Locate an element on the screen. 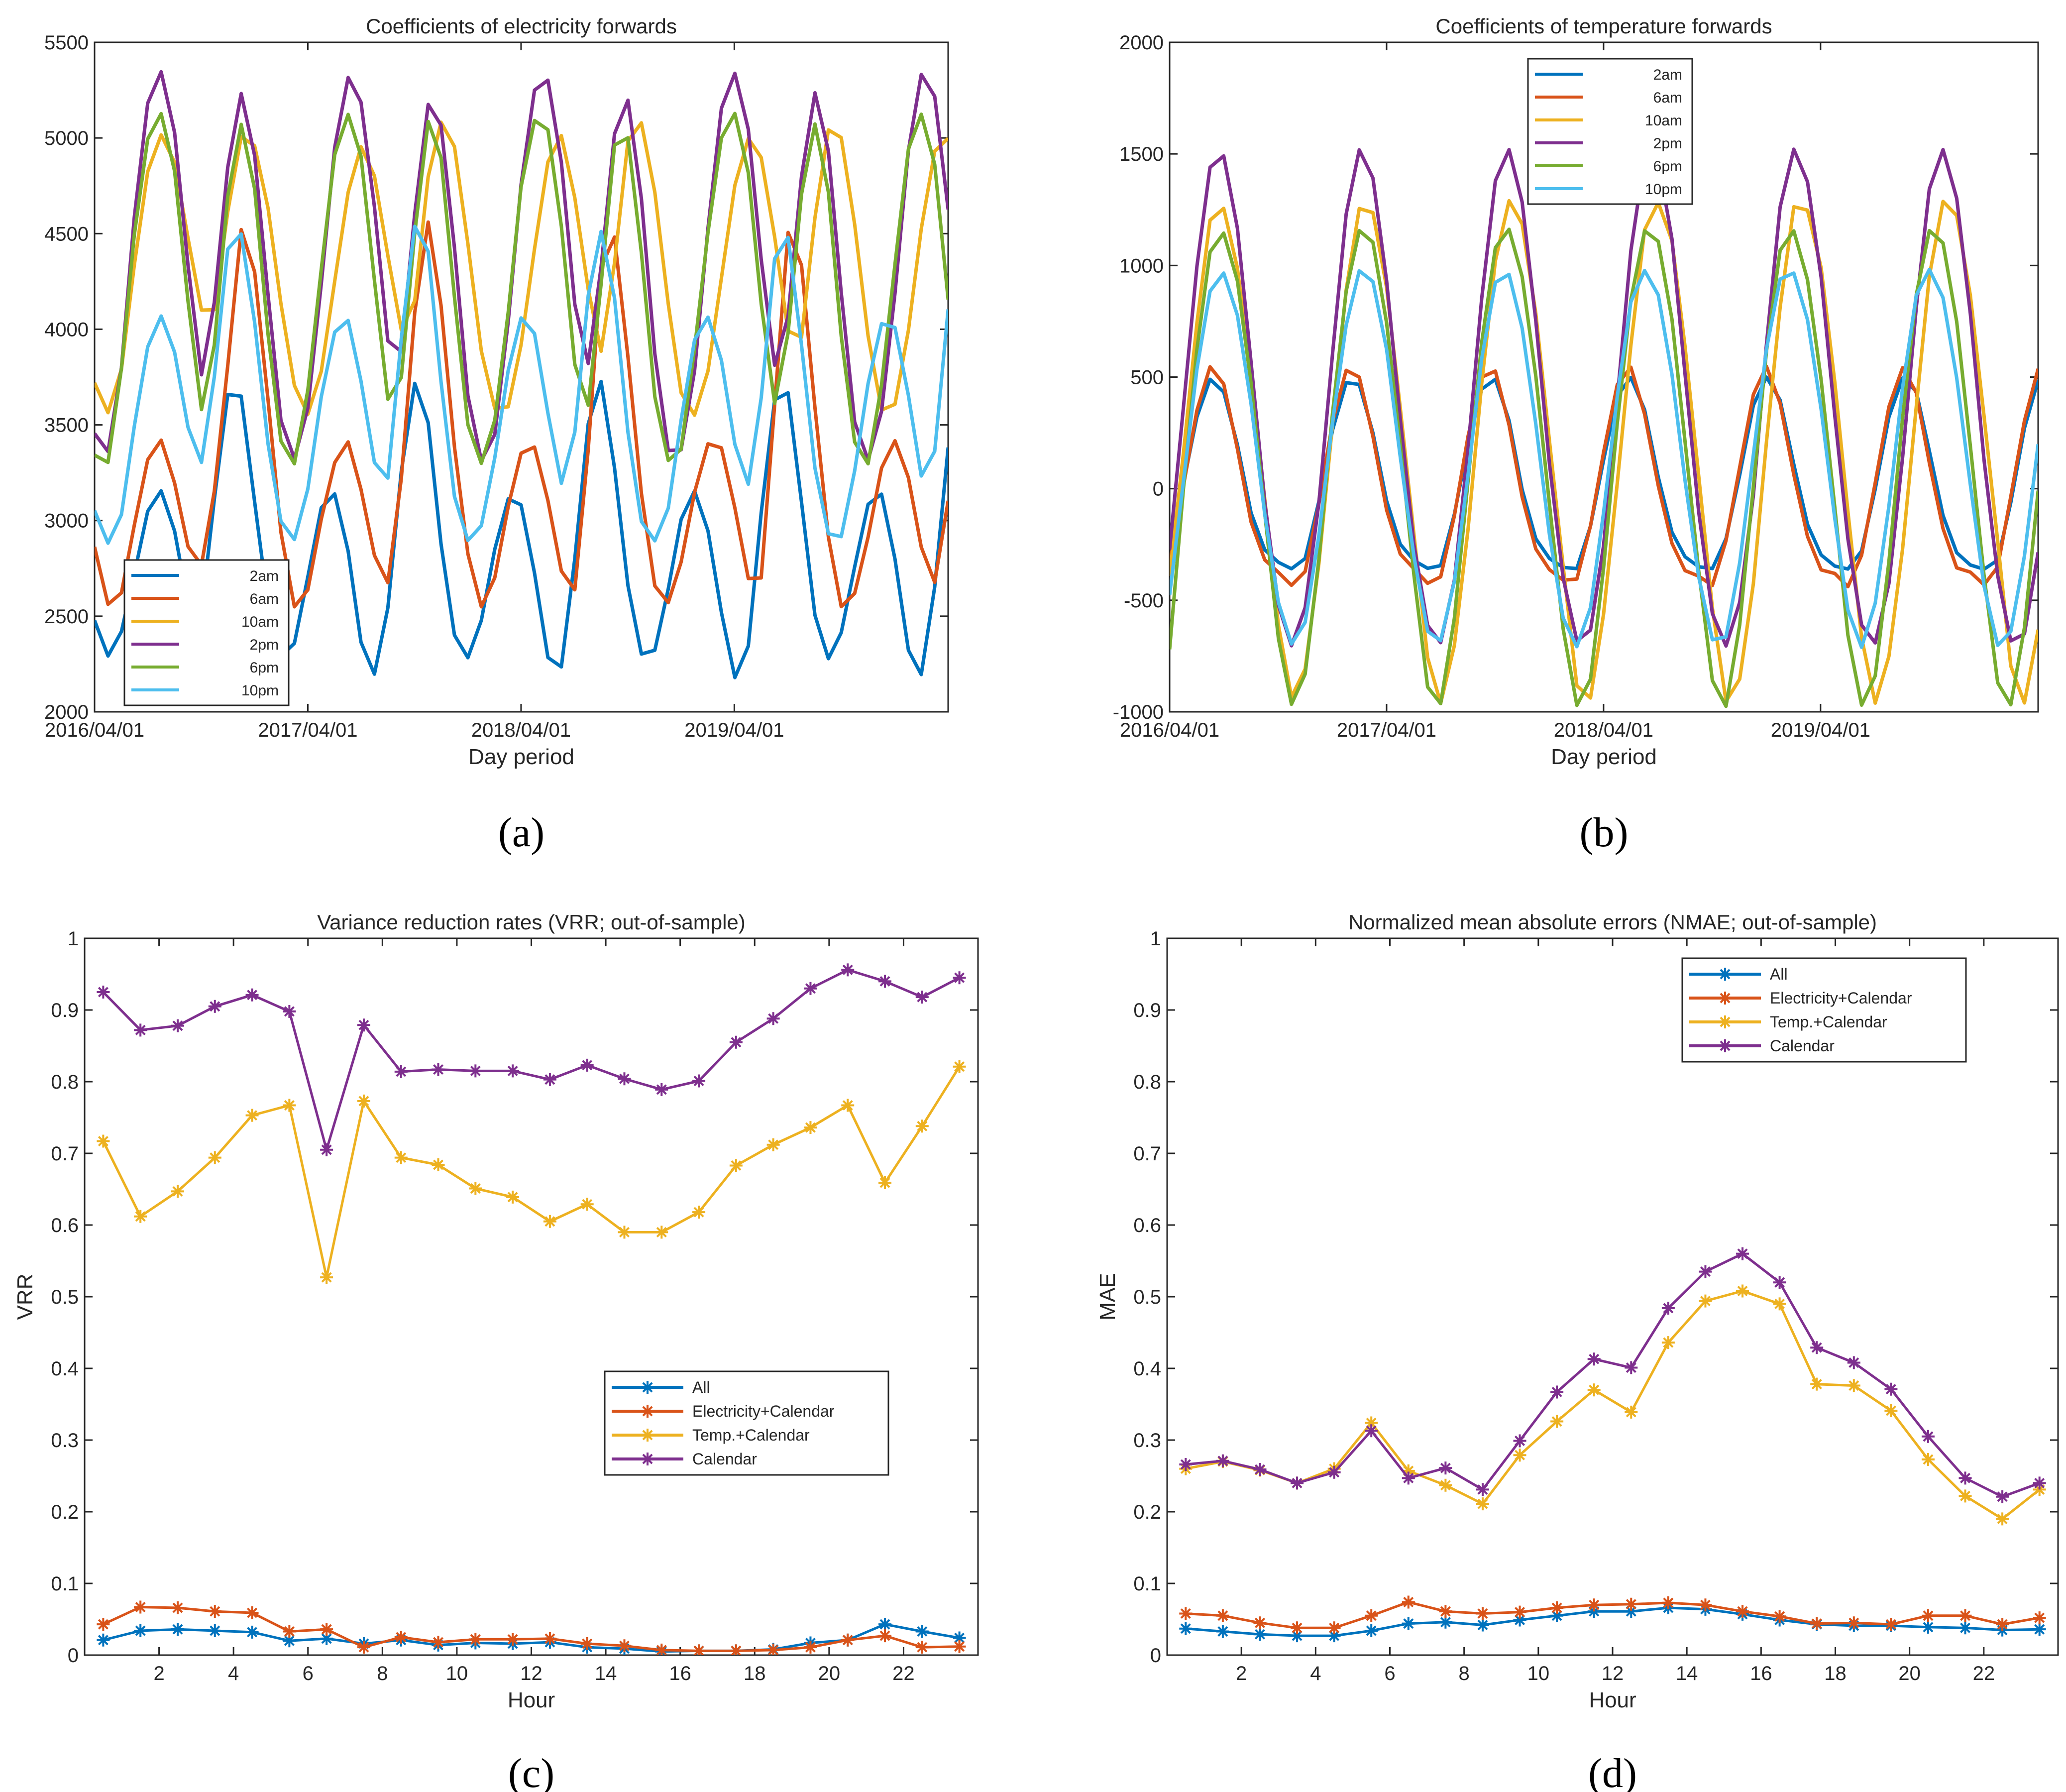  x-tick-label: 6 is located at coordinates (308, 1674).